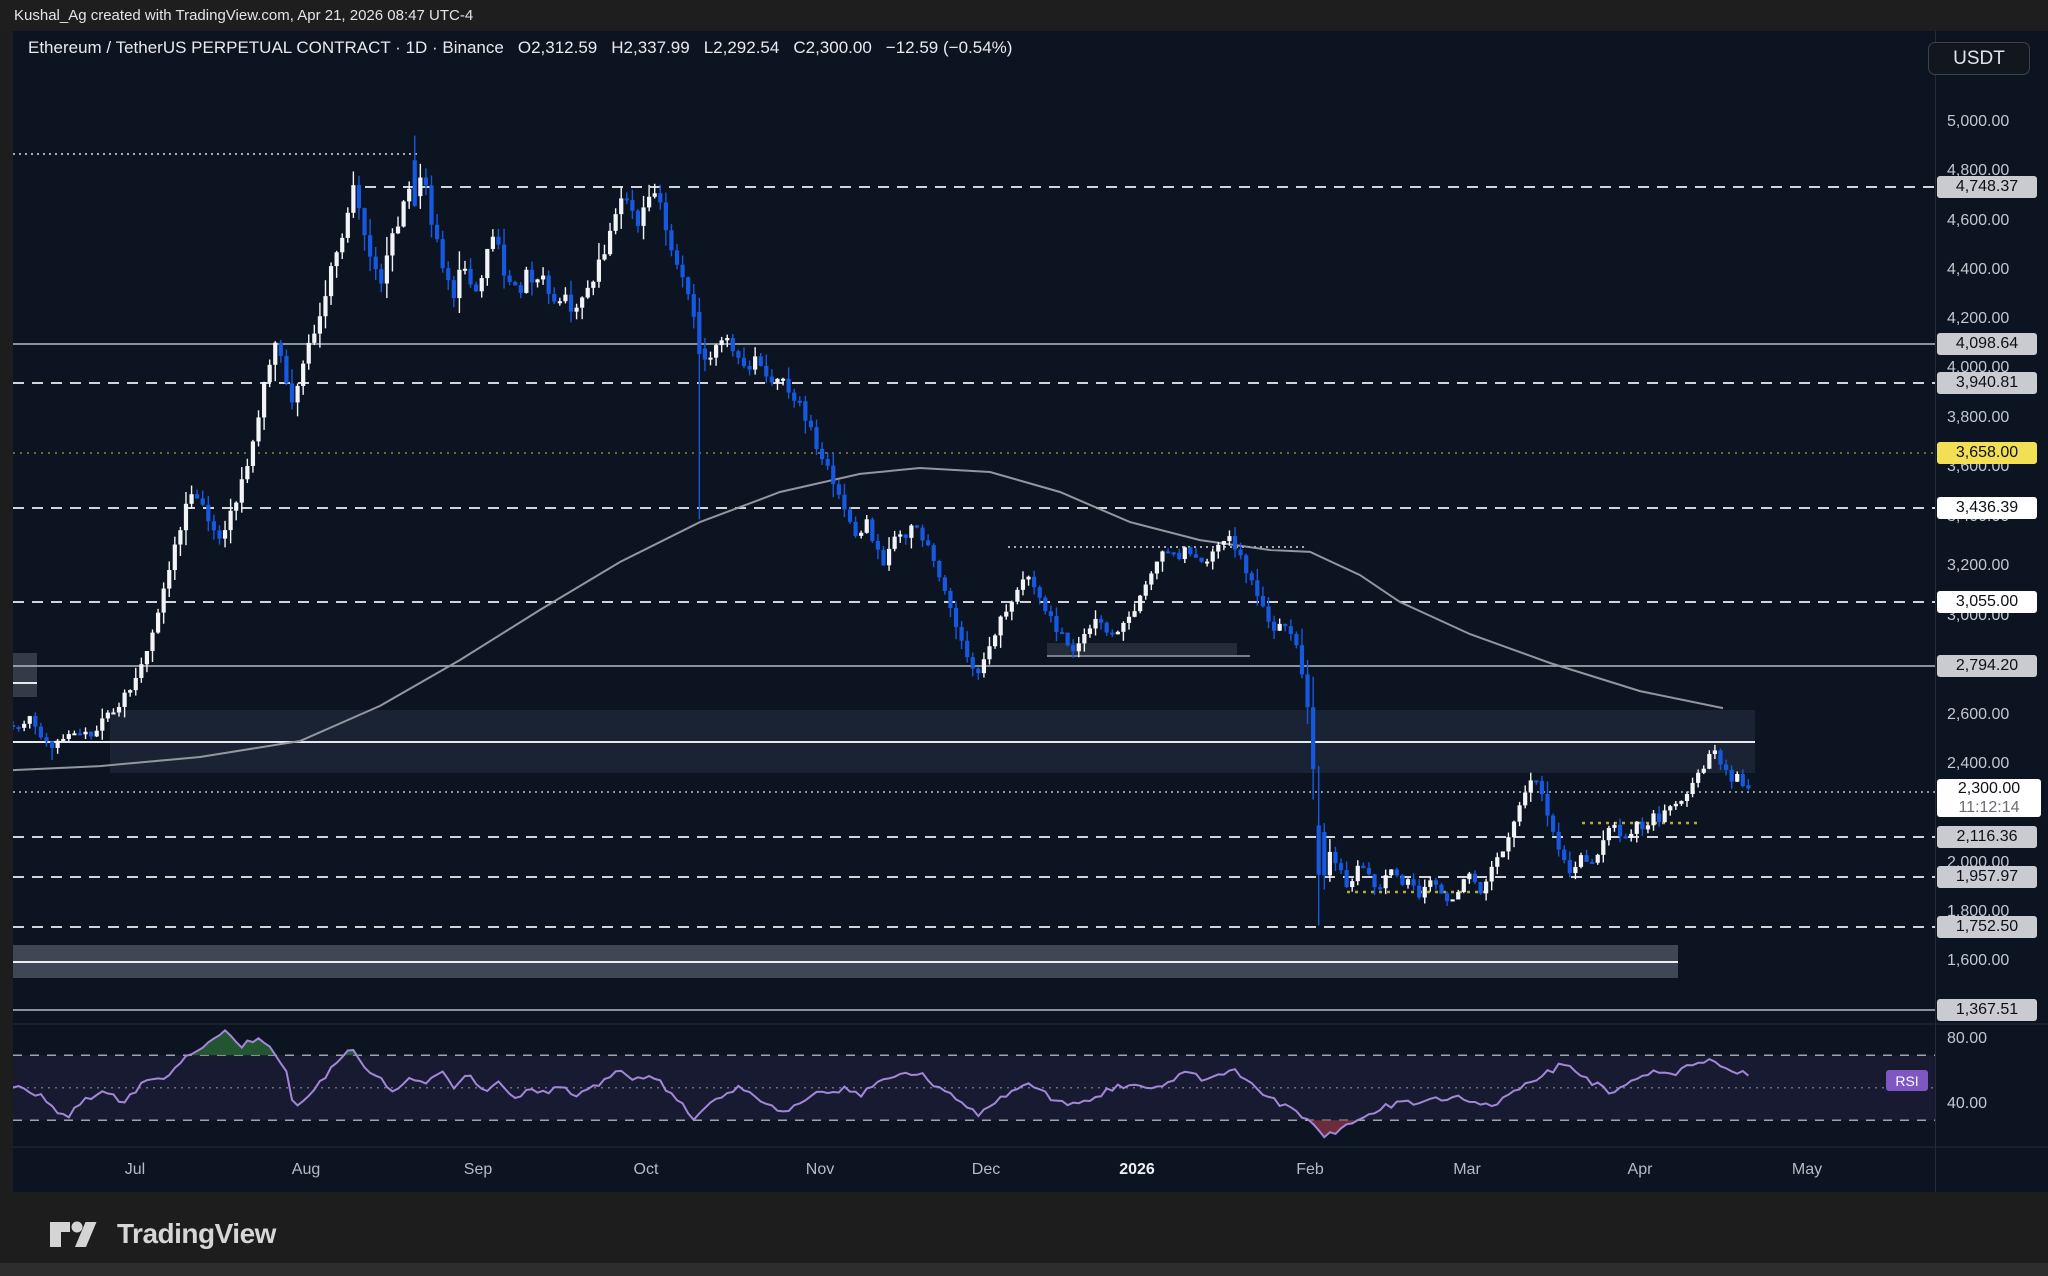 The width and height of the screenshot is (2048, 1276). Describe the element at coordinates (1142, 650) in the screenshot. I see `dec-zone` at that location.